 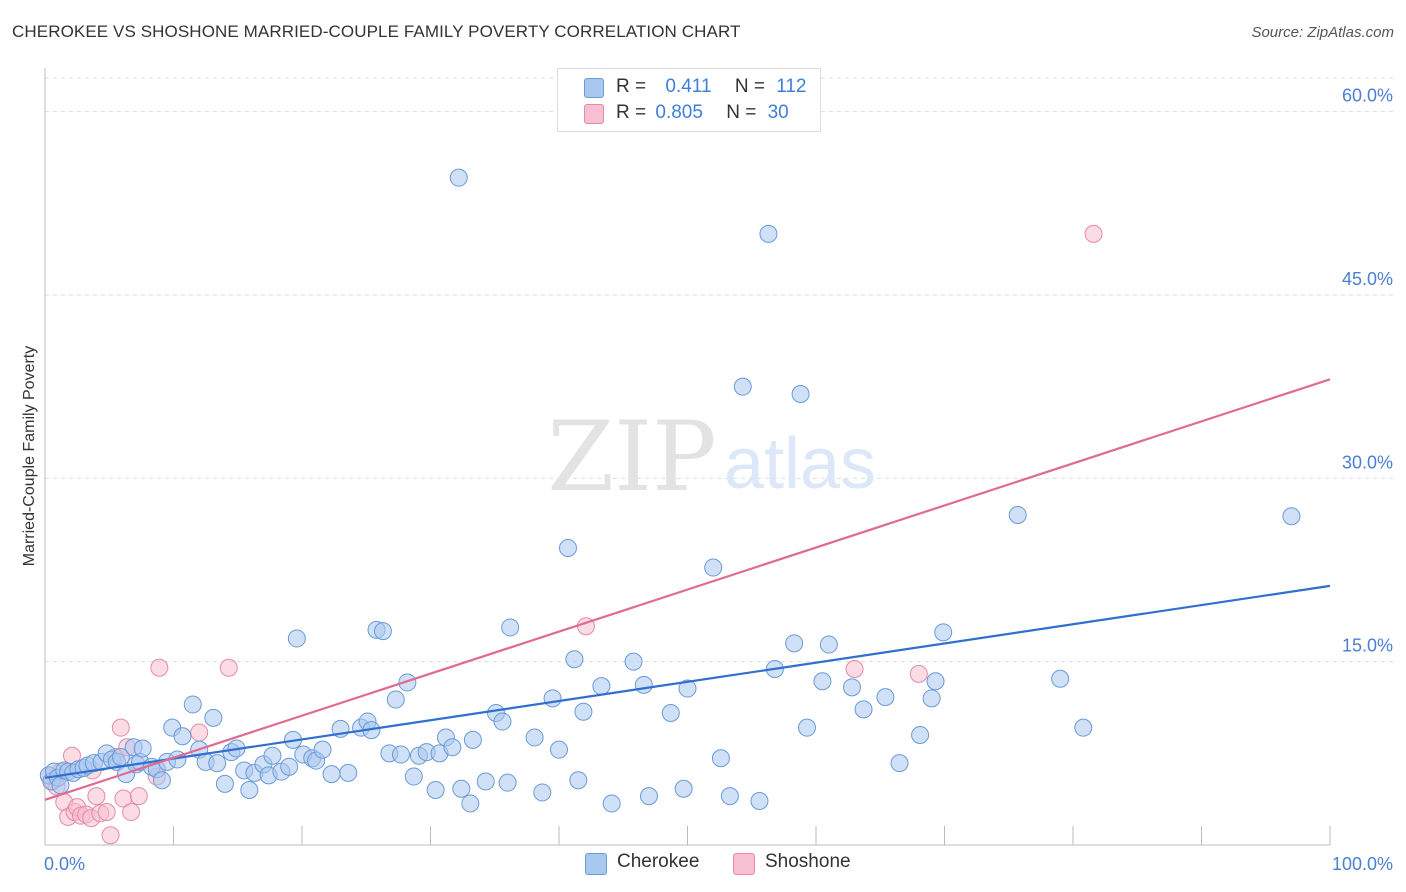 I want to click on source-label: Source: ZipAtlas.com, so click(x=1322, y=32).